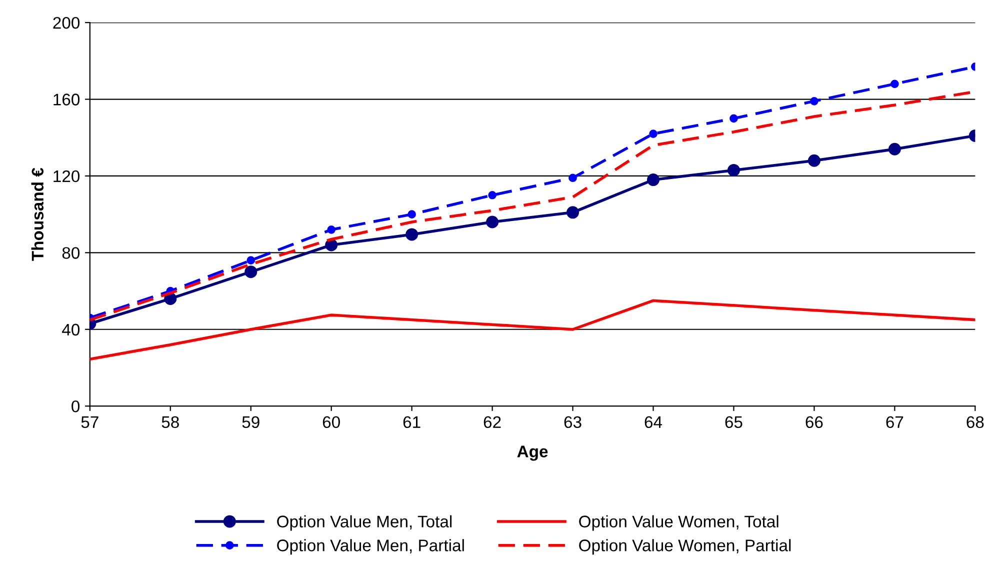 The image size is (988, 564). What do you see at coordinates (251, 422) in the screenshot?
I see `x-tick-label: 59` at bounding box center [251, 422].